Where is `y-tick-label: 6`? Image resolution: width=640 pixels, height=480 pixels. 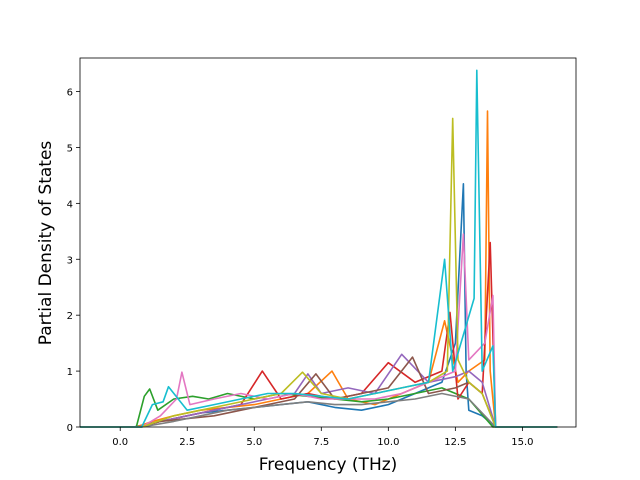
y-tick-label: 6 is located at coordinates (70, 93).